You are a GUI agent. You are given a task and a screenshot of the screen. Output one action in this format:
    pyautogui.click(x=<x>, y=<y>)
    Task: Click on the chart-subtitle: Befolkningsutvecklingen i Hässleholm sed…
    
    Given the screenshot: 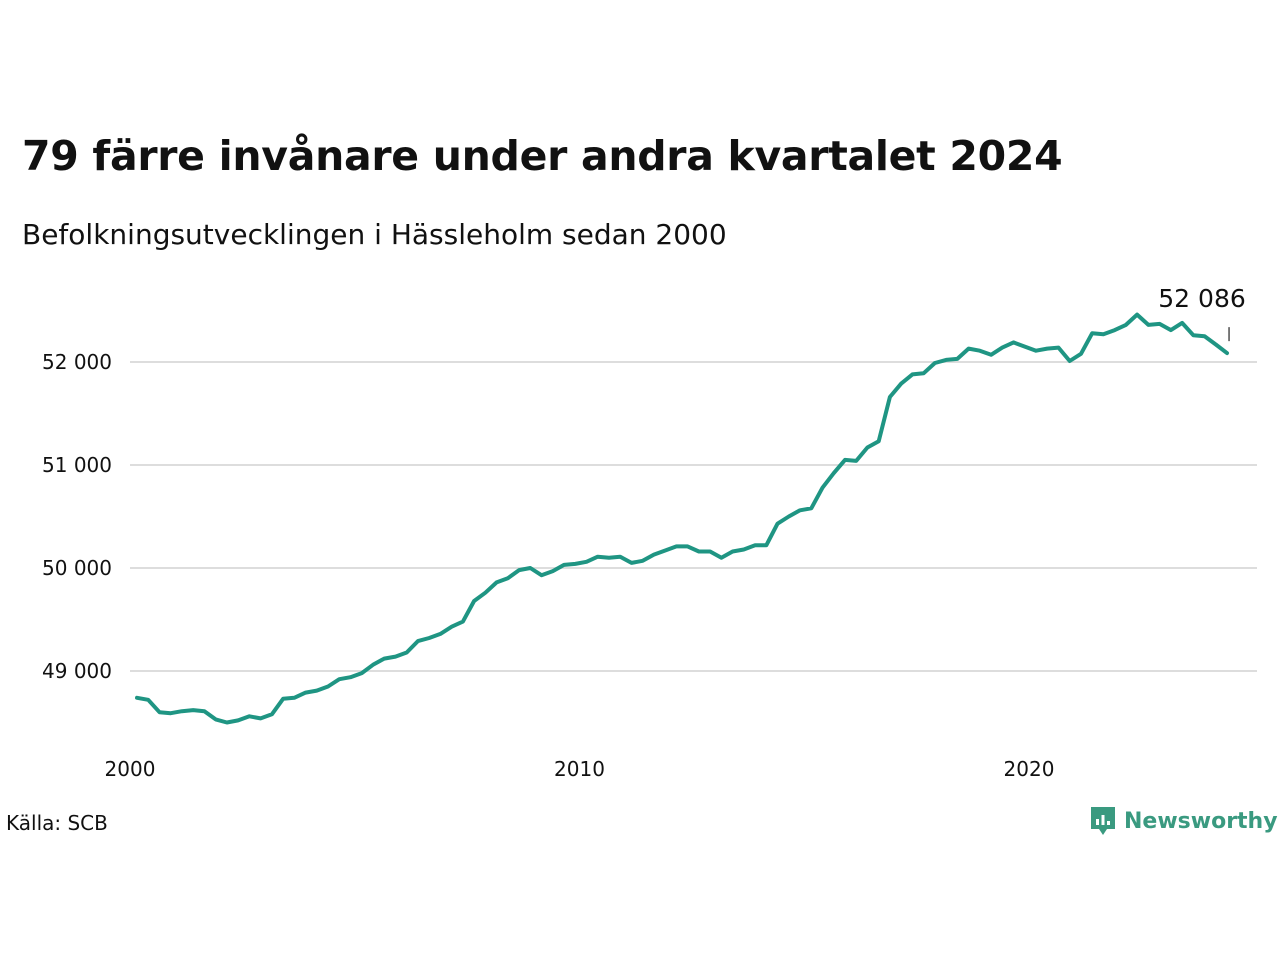 What is the action you would take?
    pyautogui.click(x=374, y=234)
    